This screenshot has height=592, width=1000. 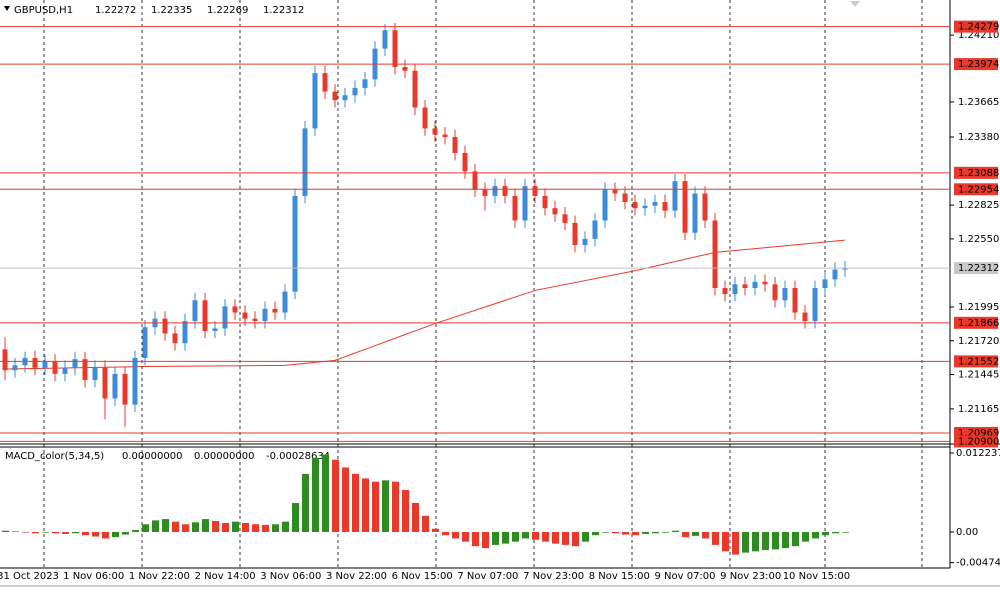 What do you see at coordinates (7, 8) in the screenshot?
I see `menu-arrow` at bounding box center [7, 8].